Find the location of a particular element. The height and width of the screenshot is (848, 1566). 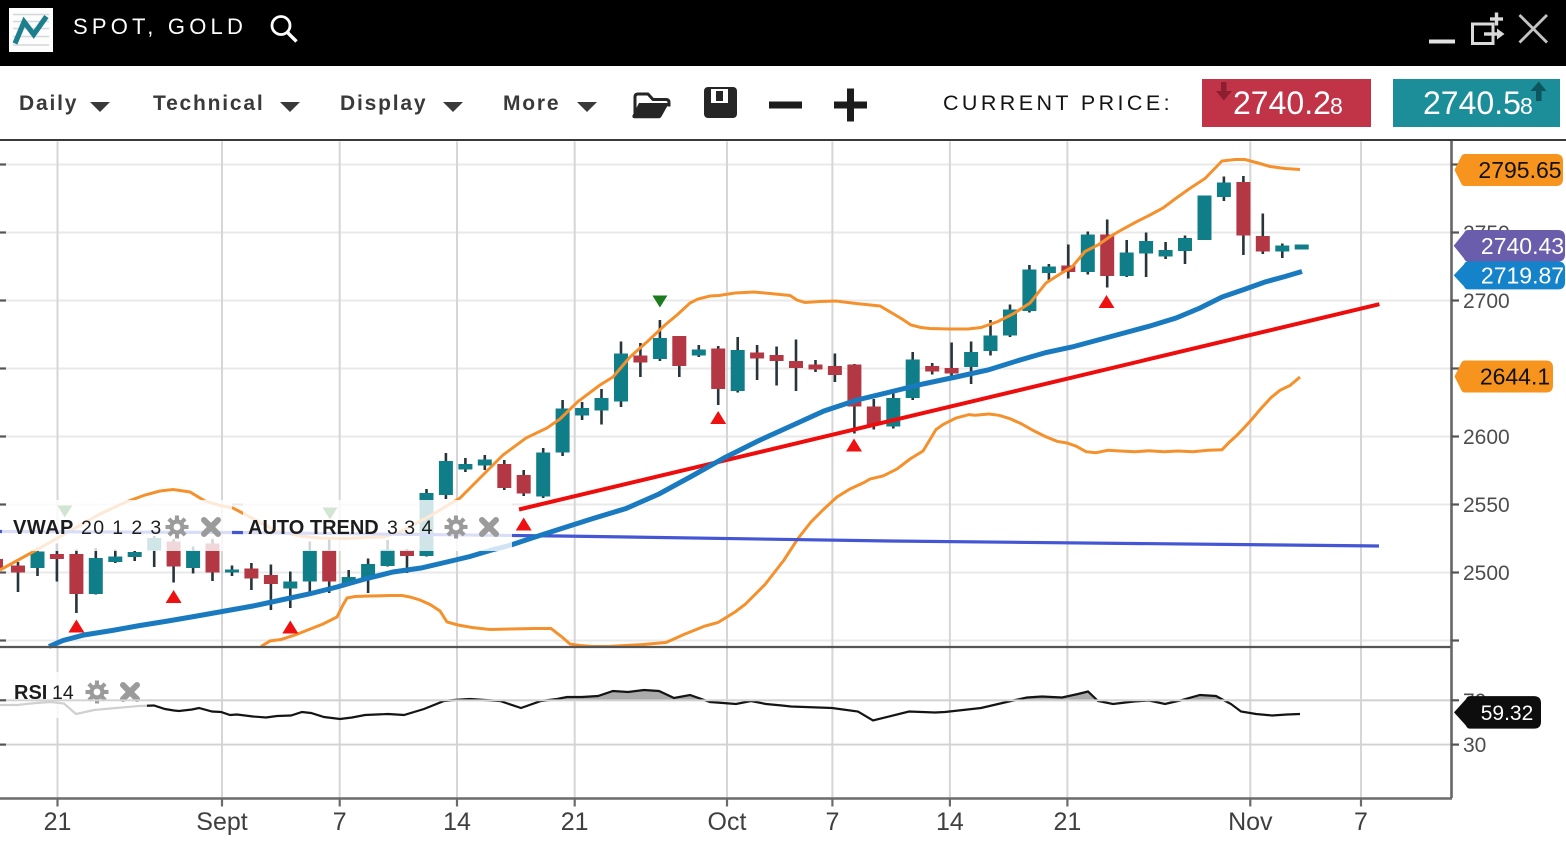

svg-text: 2740.43 is located at coordinates (1522, 246).